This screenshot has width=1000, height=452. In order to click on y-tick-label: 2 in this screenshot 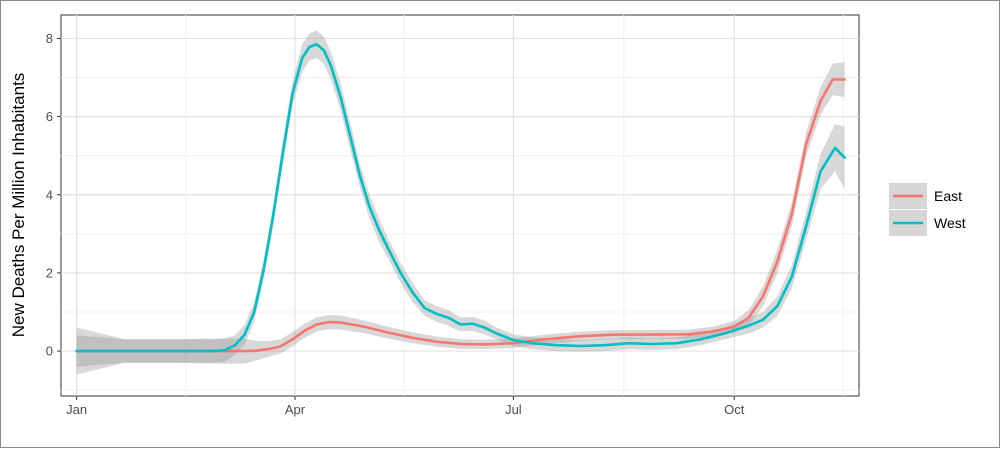, I will do `click(49, 272)`.